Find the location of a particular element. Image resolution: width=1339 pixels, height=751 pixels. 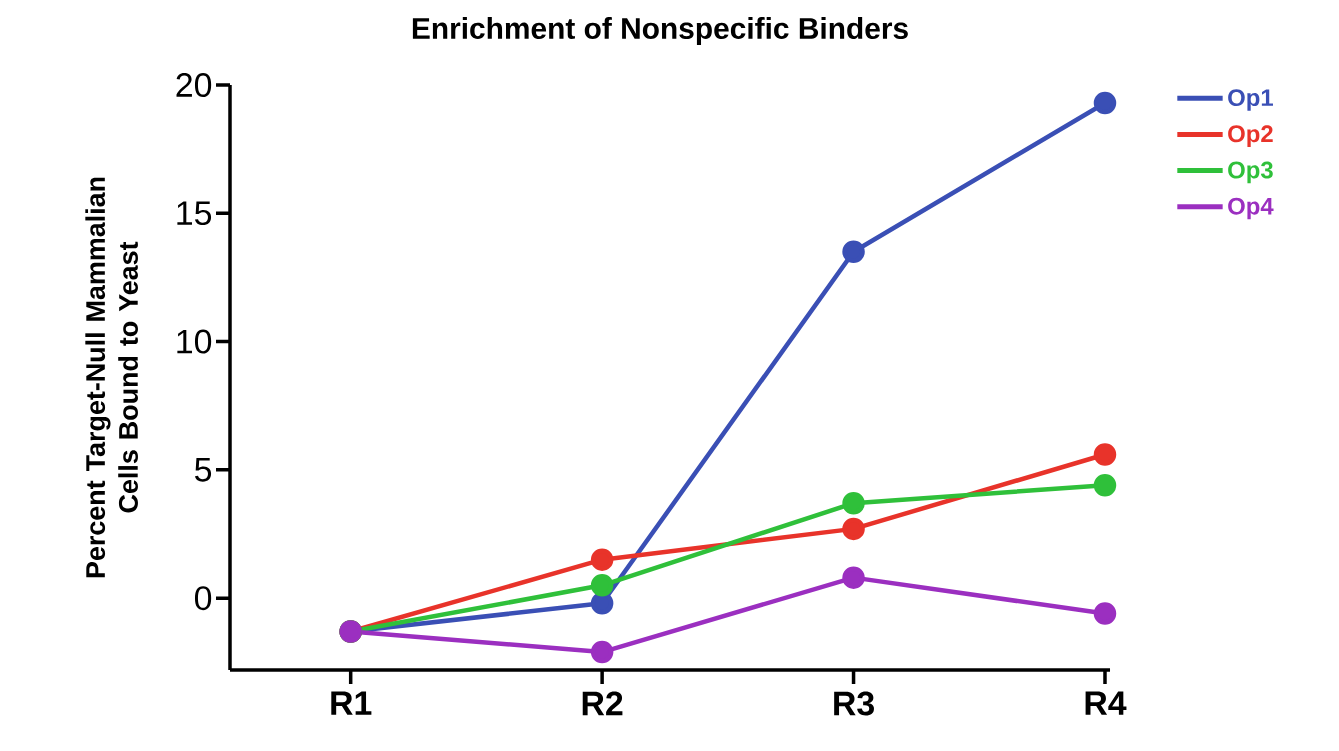

legend-label: Op3 is located at coordinates (1250, 172).